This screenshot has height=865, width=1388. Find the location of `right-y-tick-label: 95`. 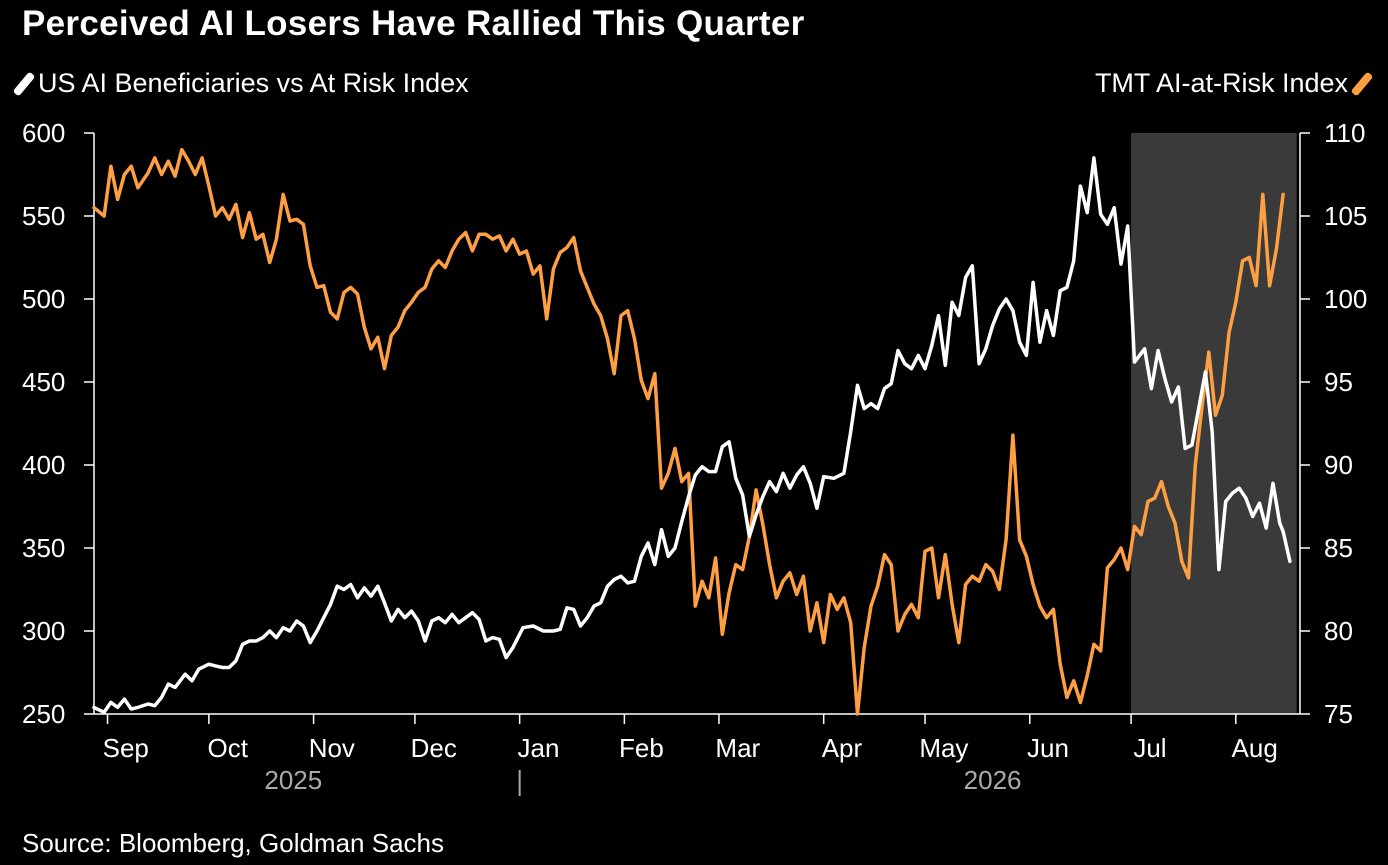

right-y-tick-label: 95 is located at coordinates (1338, 382).